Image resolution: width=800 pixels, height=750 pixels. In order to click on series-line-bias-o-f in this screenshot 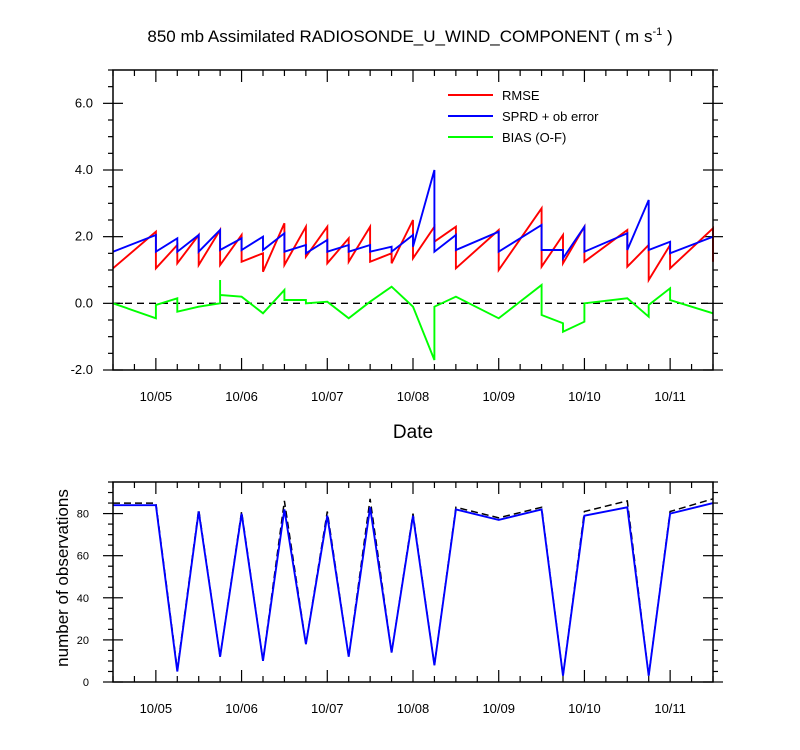, I will do `click(413, 320)`.